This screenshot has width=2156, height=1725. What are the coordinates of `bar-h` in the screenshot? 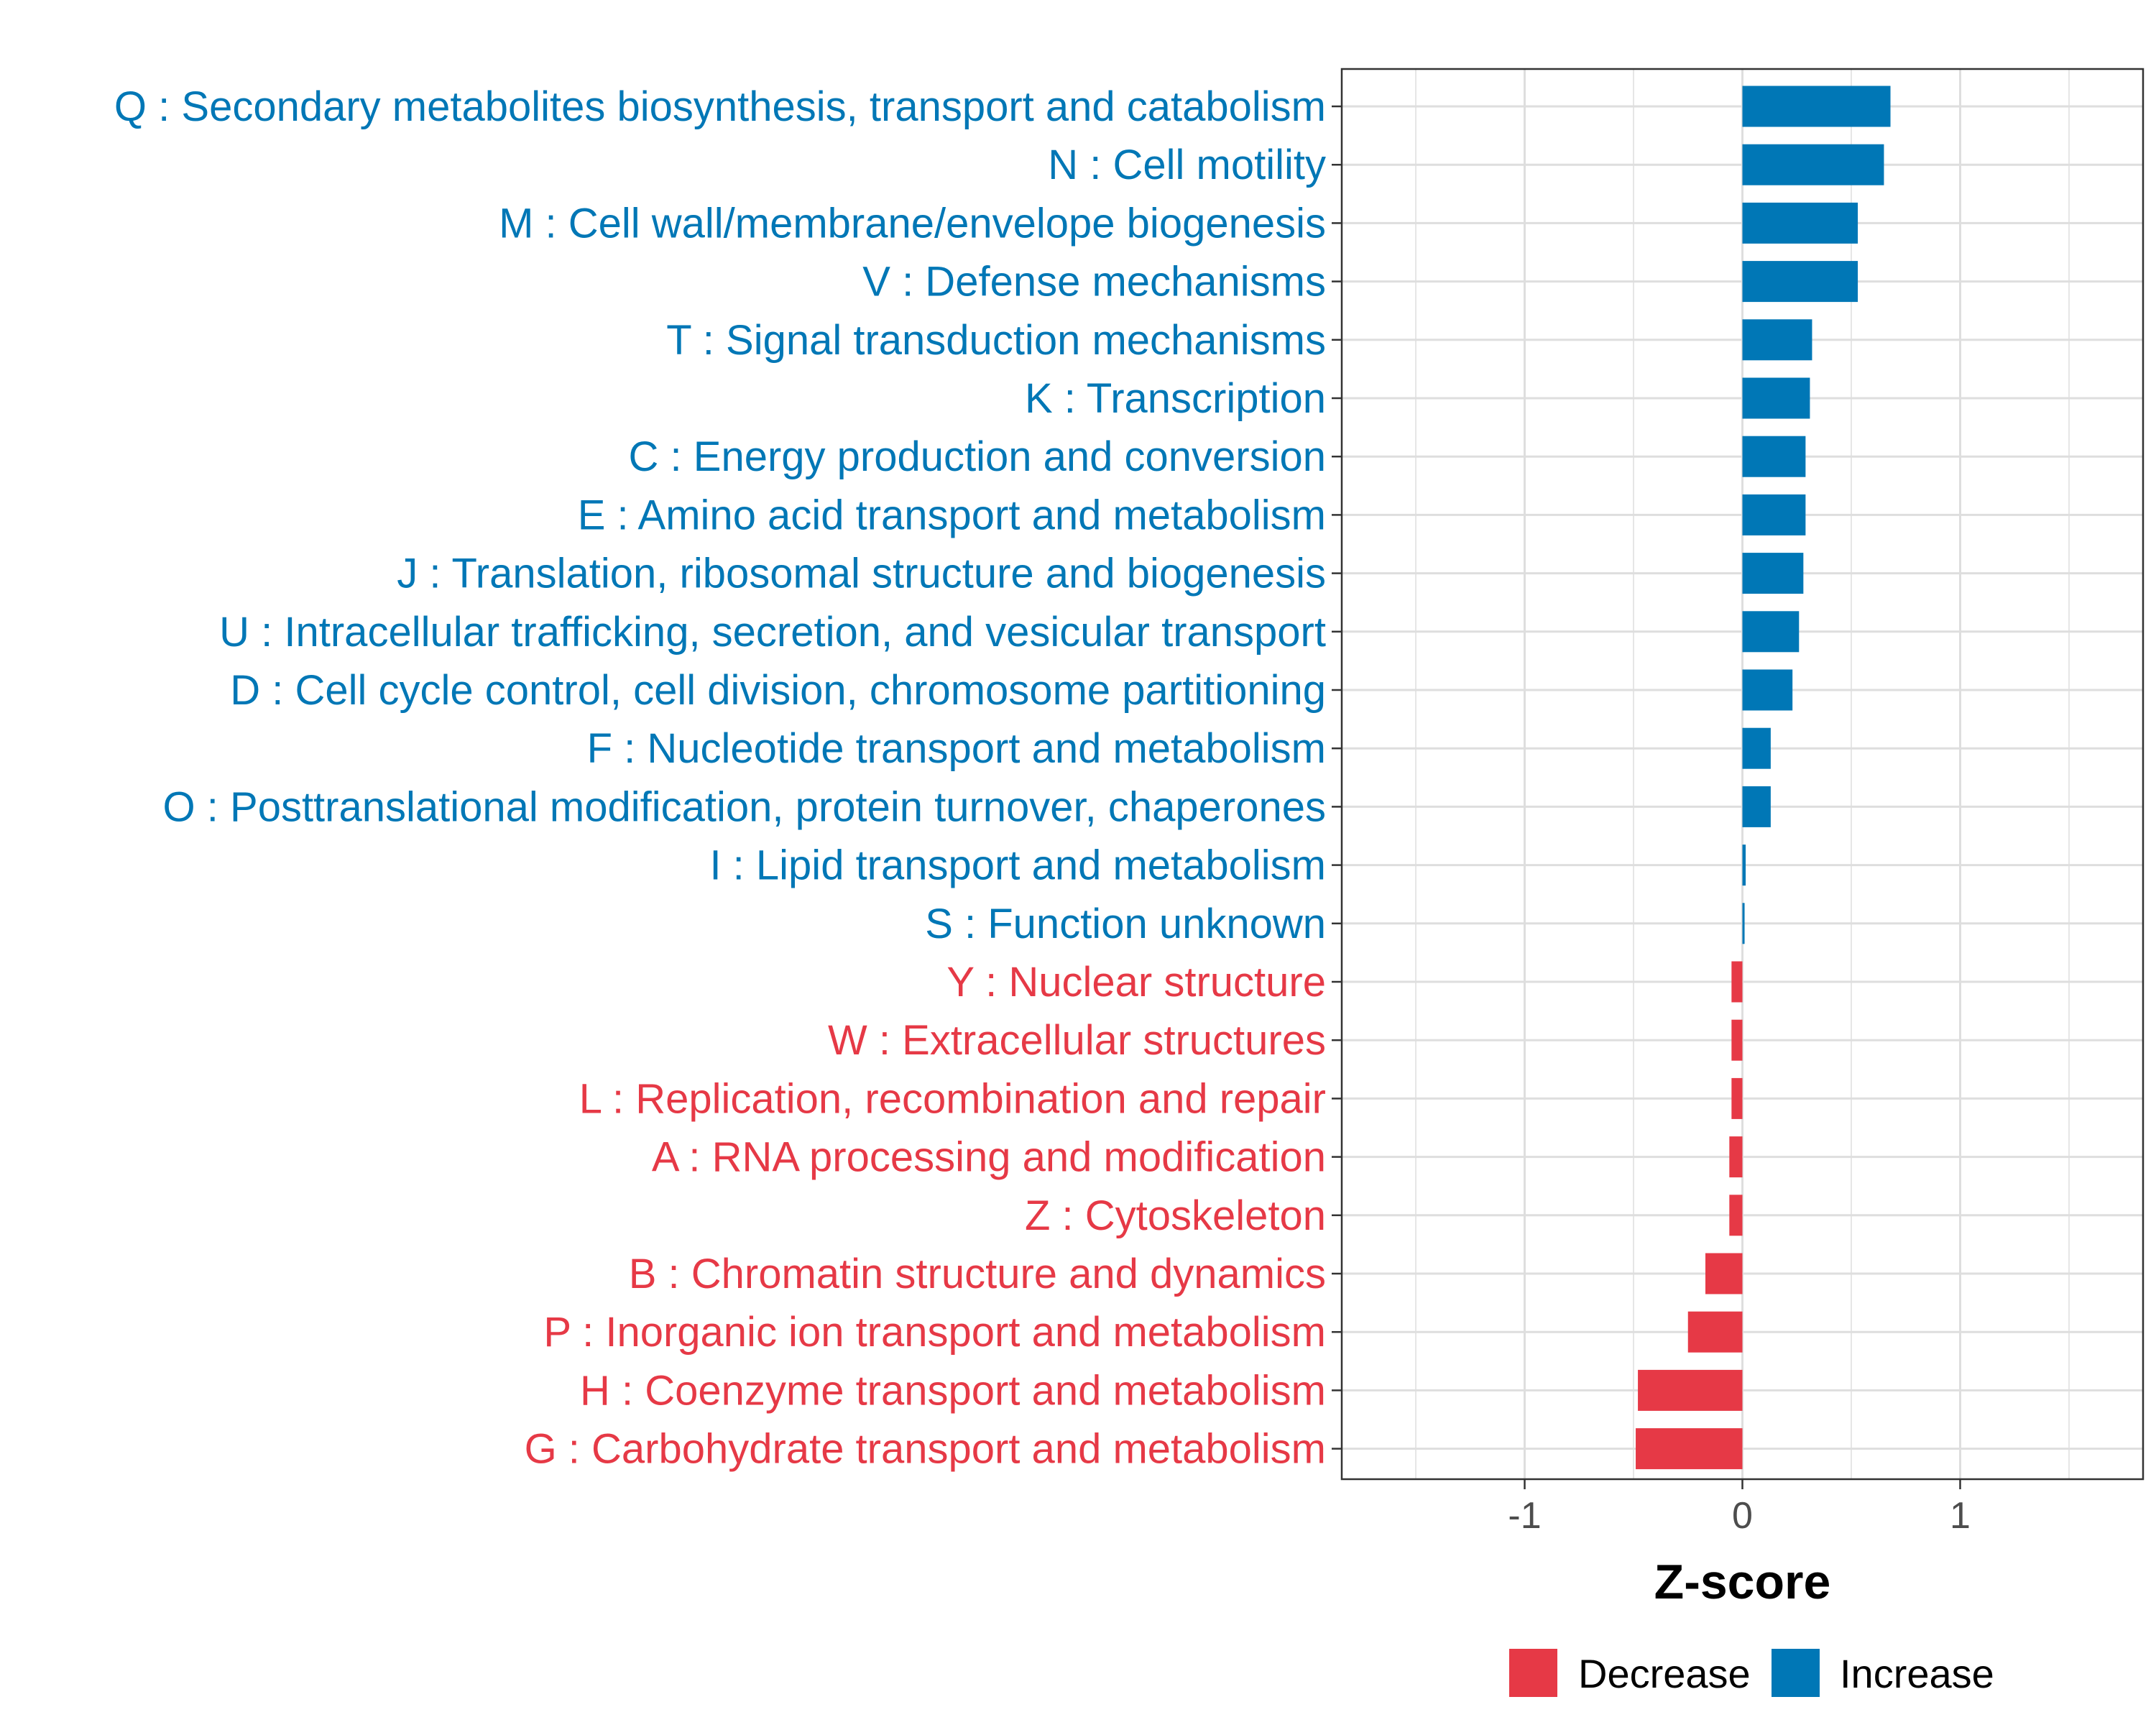 It's located at (1691, 1390).